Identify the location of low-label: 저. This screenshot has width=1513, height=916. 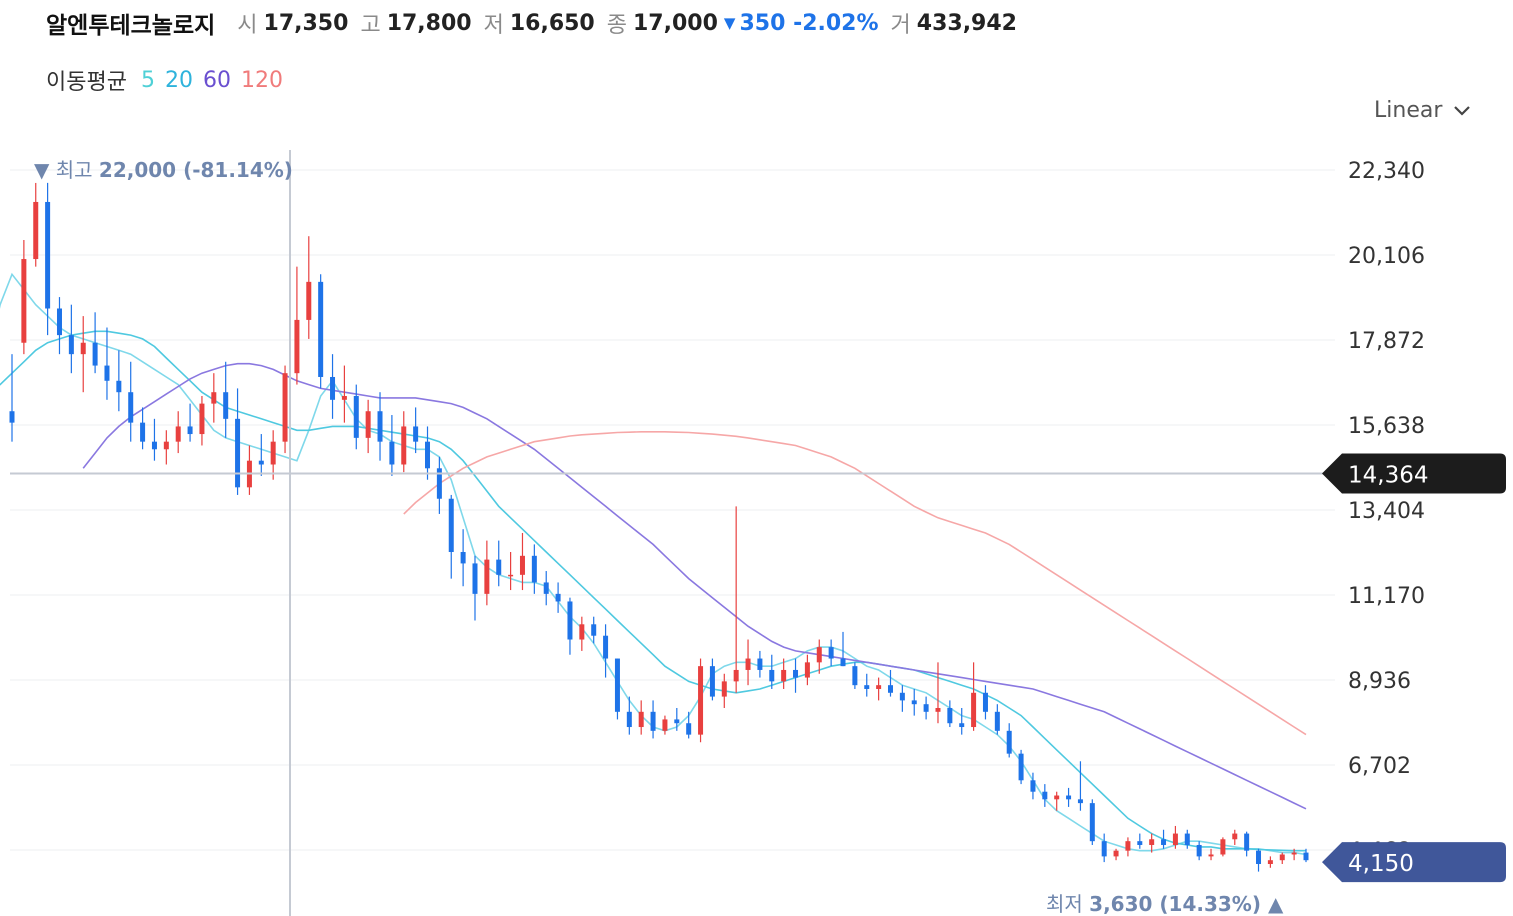
(493, 25).